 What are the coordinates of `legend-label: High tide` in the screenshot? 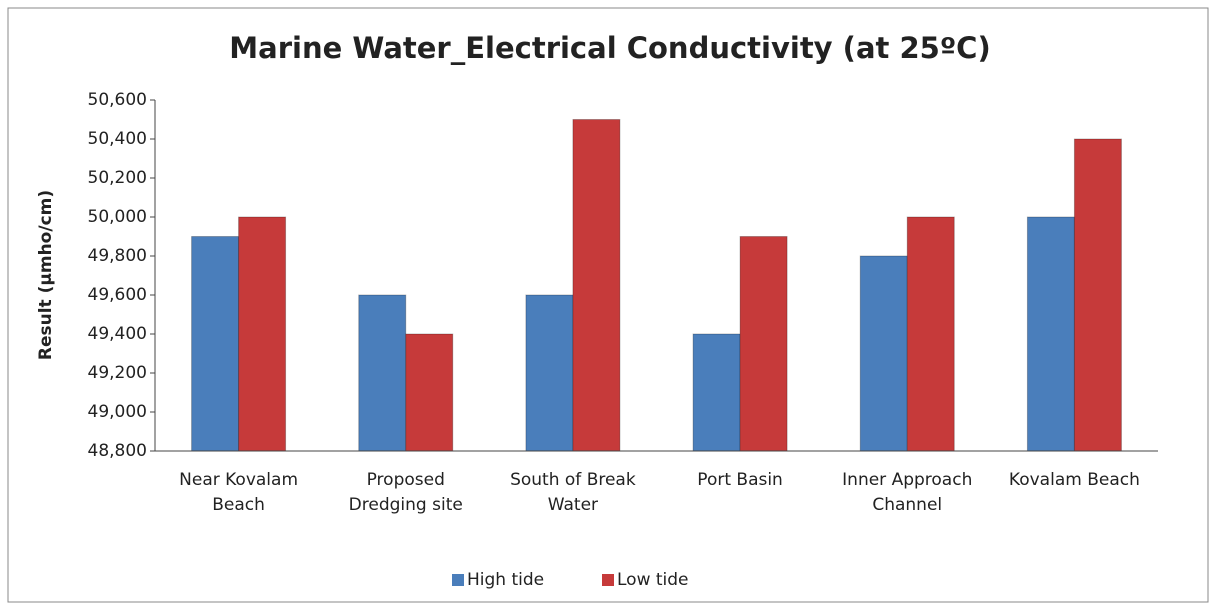 It's located at (505, 580).